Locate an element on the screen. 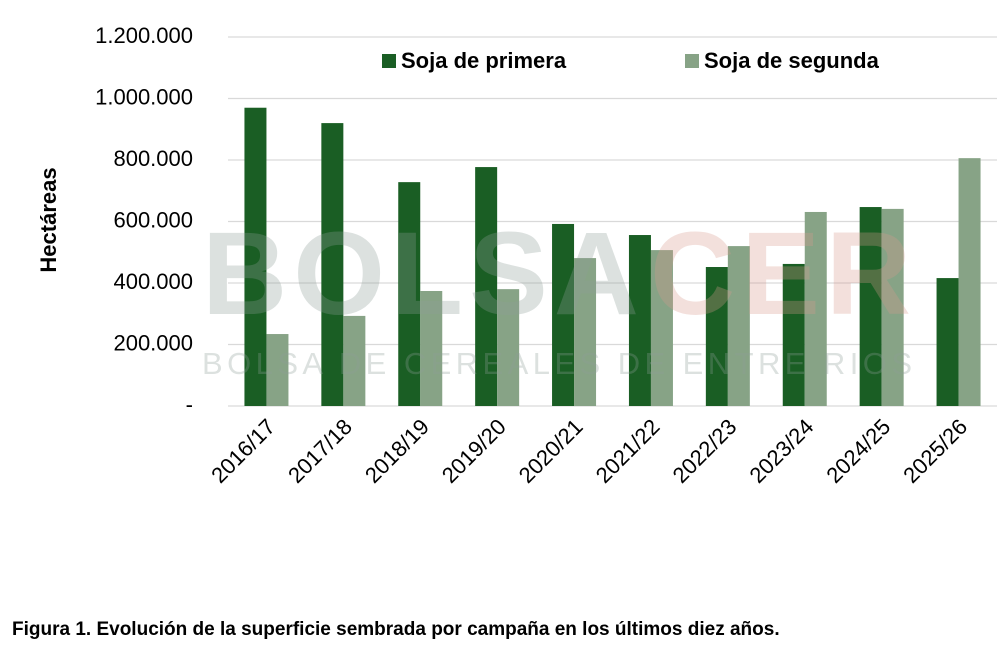 This screenshot has height=661, width=1007. x-tick-label: 2025/26 is located at coordinates (935, 451).